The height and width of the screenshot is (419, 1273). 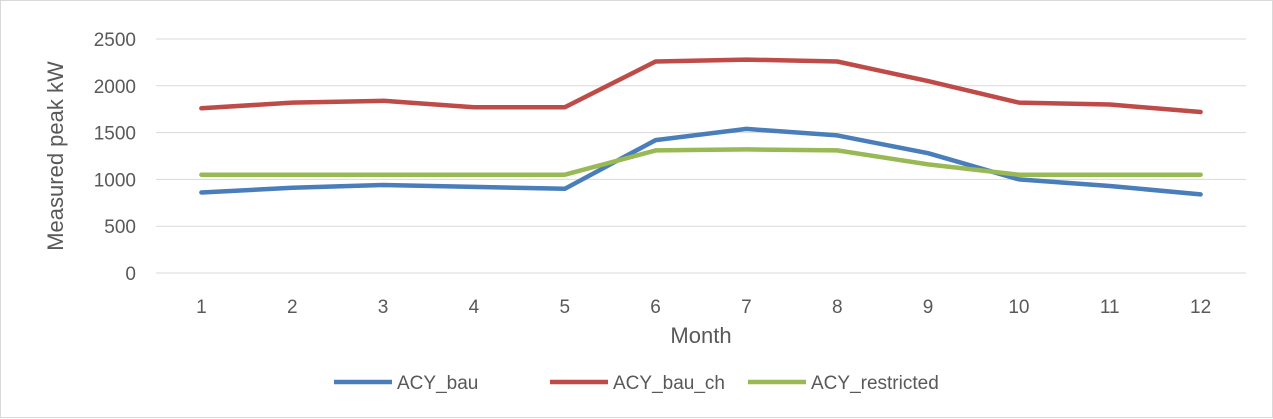 What do you see at coordinates (1200, 307) in the screenshot?
I see `x-tick-label: 12` at bounding box center [1200, 307].